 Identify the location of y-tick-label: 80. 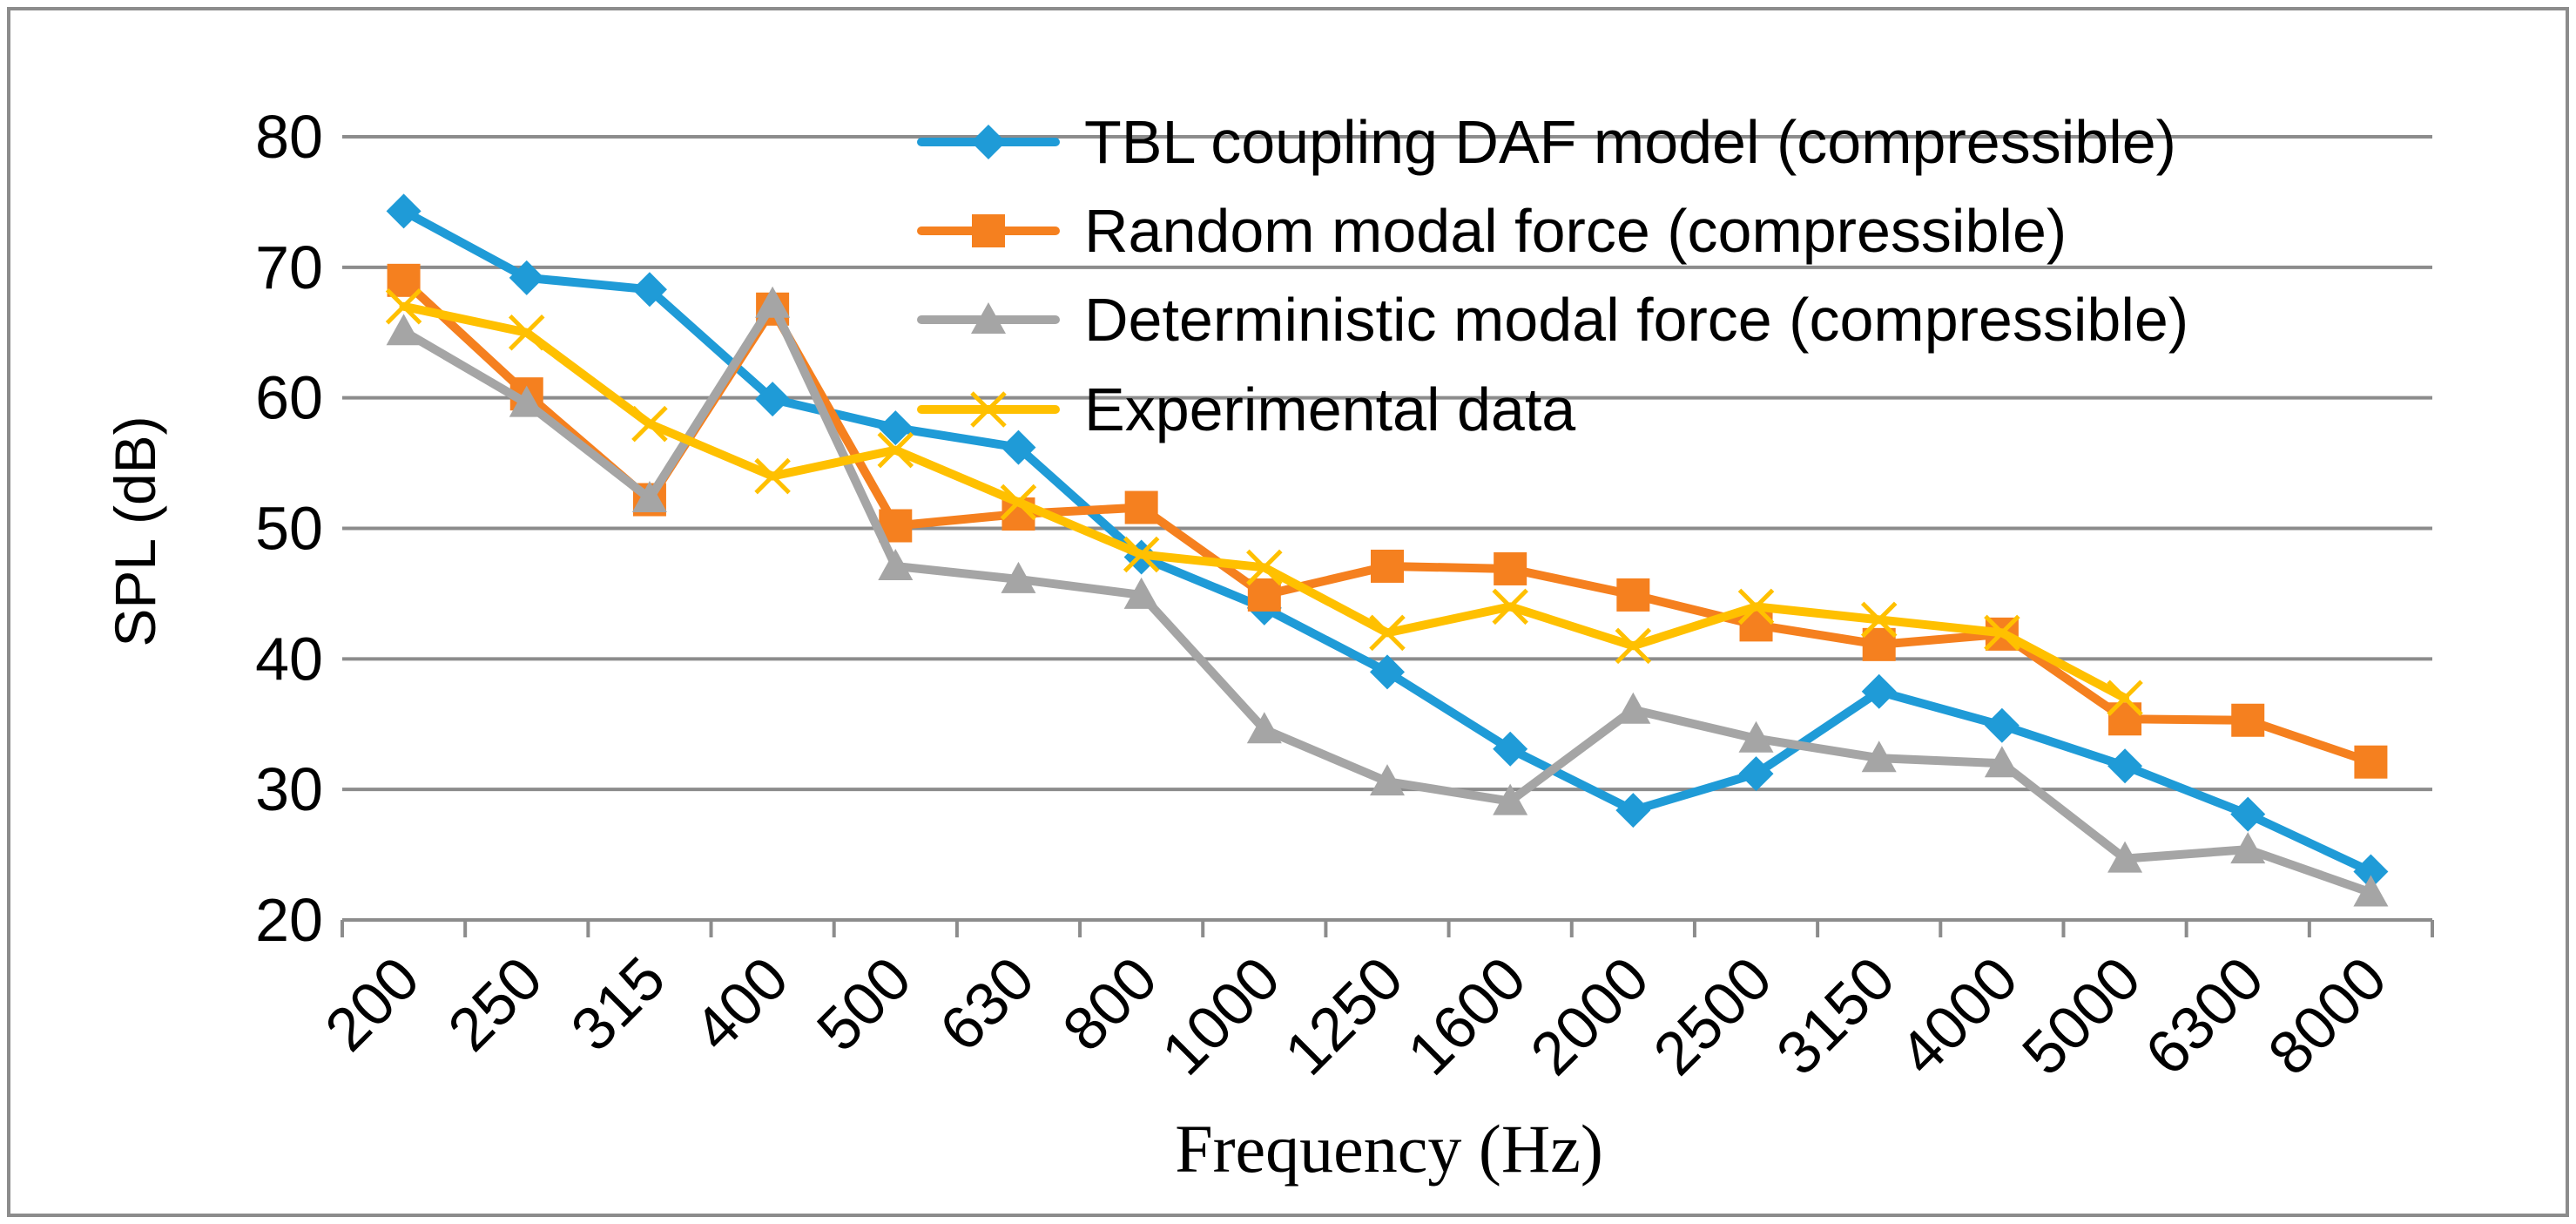
(289, 137).